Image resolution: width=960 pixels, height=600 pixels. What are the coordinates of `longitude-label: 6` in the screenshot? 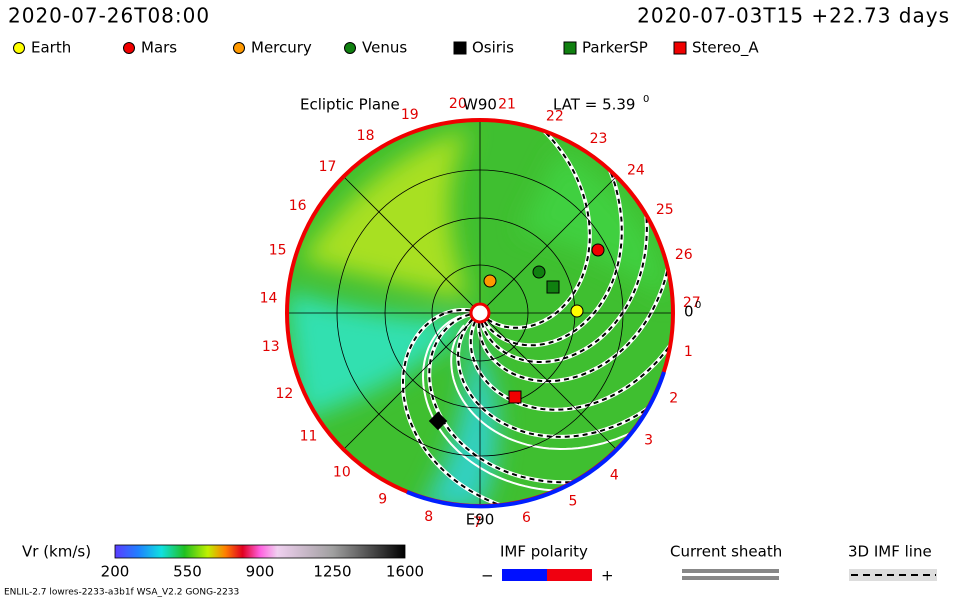 It's located at (526, 518).